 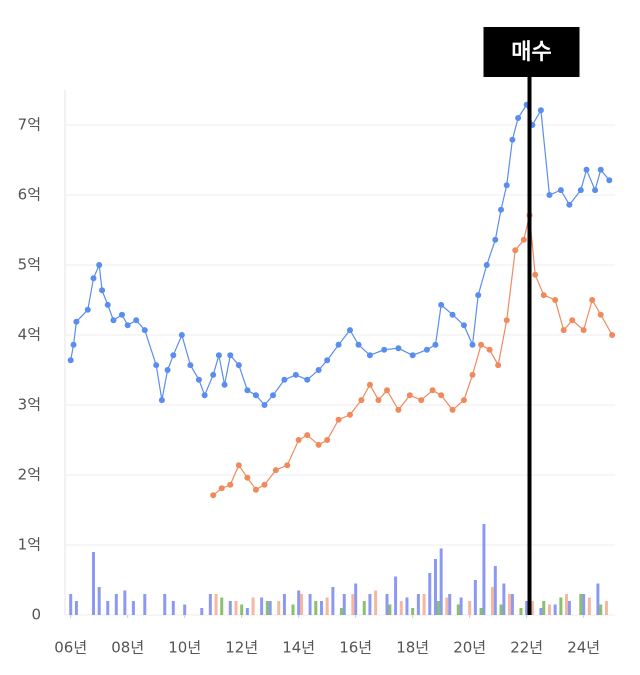 What do you see at coordinates (36, 615) in the screenshot?
I see `y-tick-label: 0` at bounding box center [36, 615].